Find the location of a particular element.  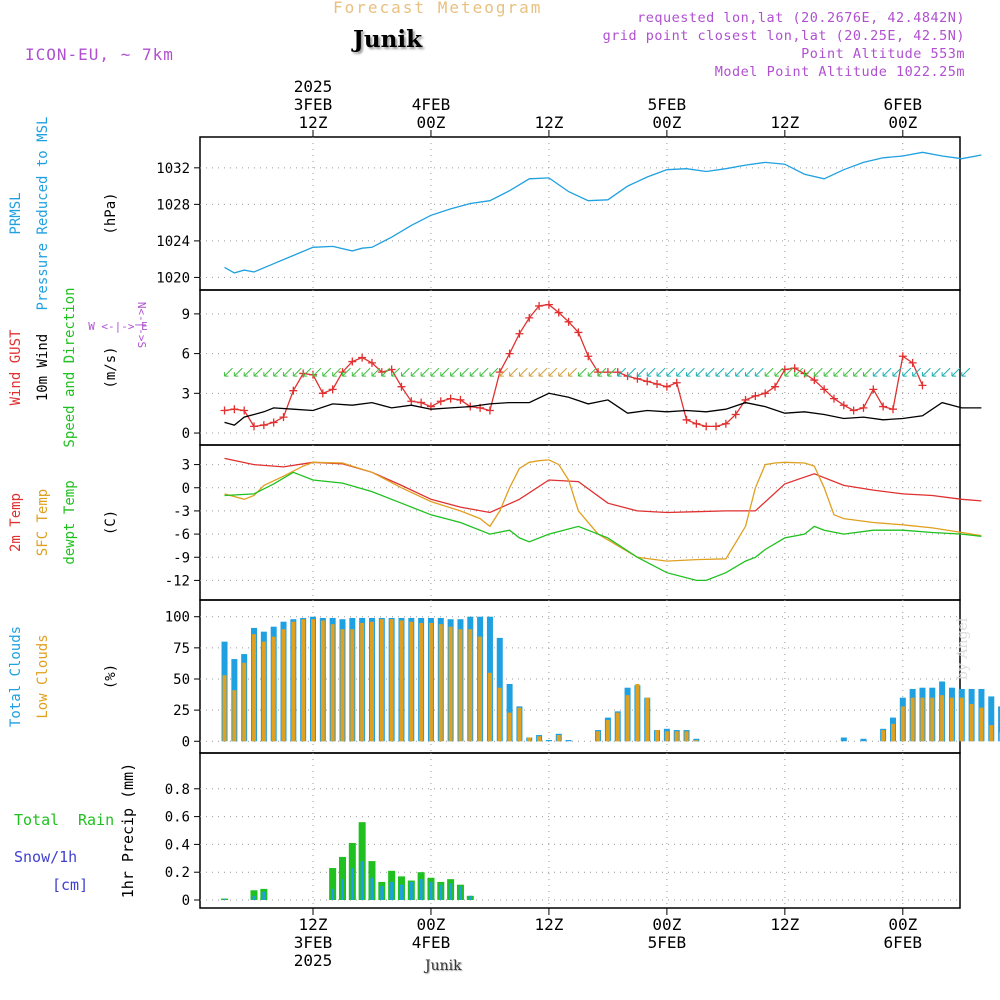

y-tick-label: 0.6 is located at coordinates (177, 818).